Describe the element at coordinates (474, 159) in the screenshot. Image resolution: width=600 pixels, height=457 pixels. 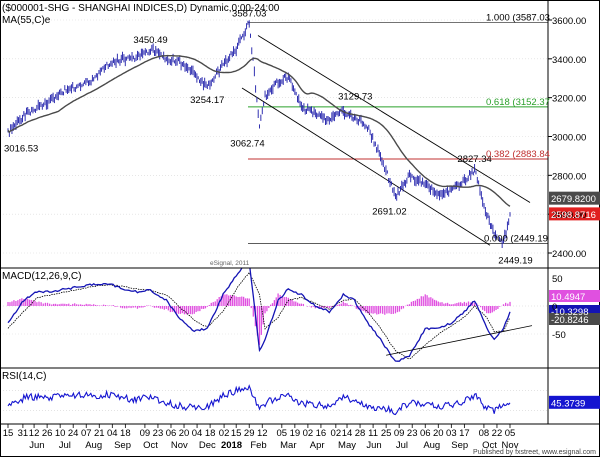
I see `price-annotation: 2827.34` at that location.